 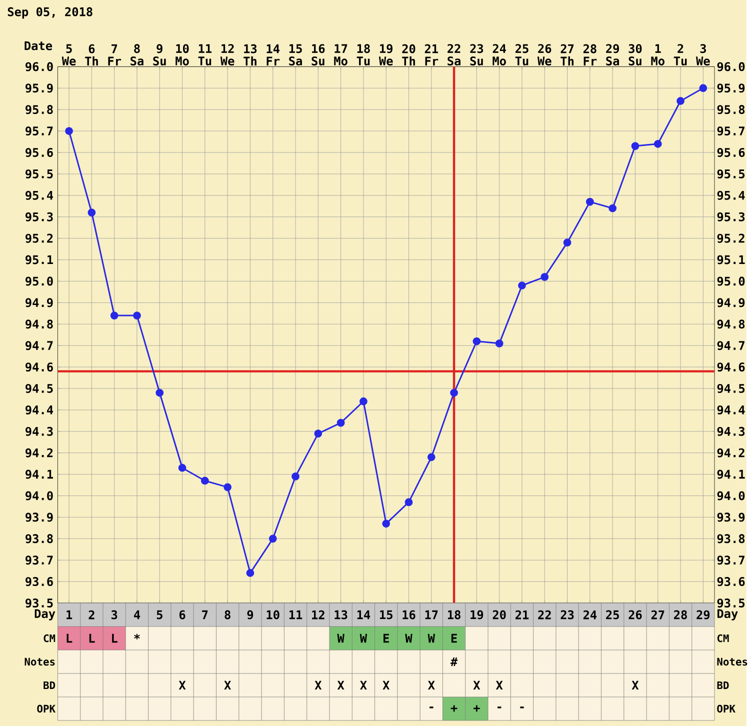 What do you see at coordinates (39, 453) in the screenshot?
I see `y-tick-label: 94.2` at bounding box center [39, 453].